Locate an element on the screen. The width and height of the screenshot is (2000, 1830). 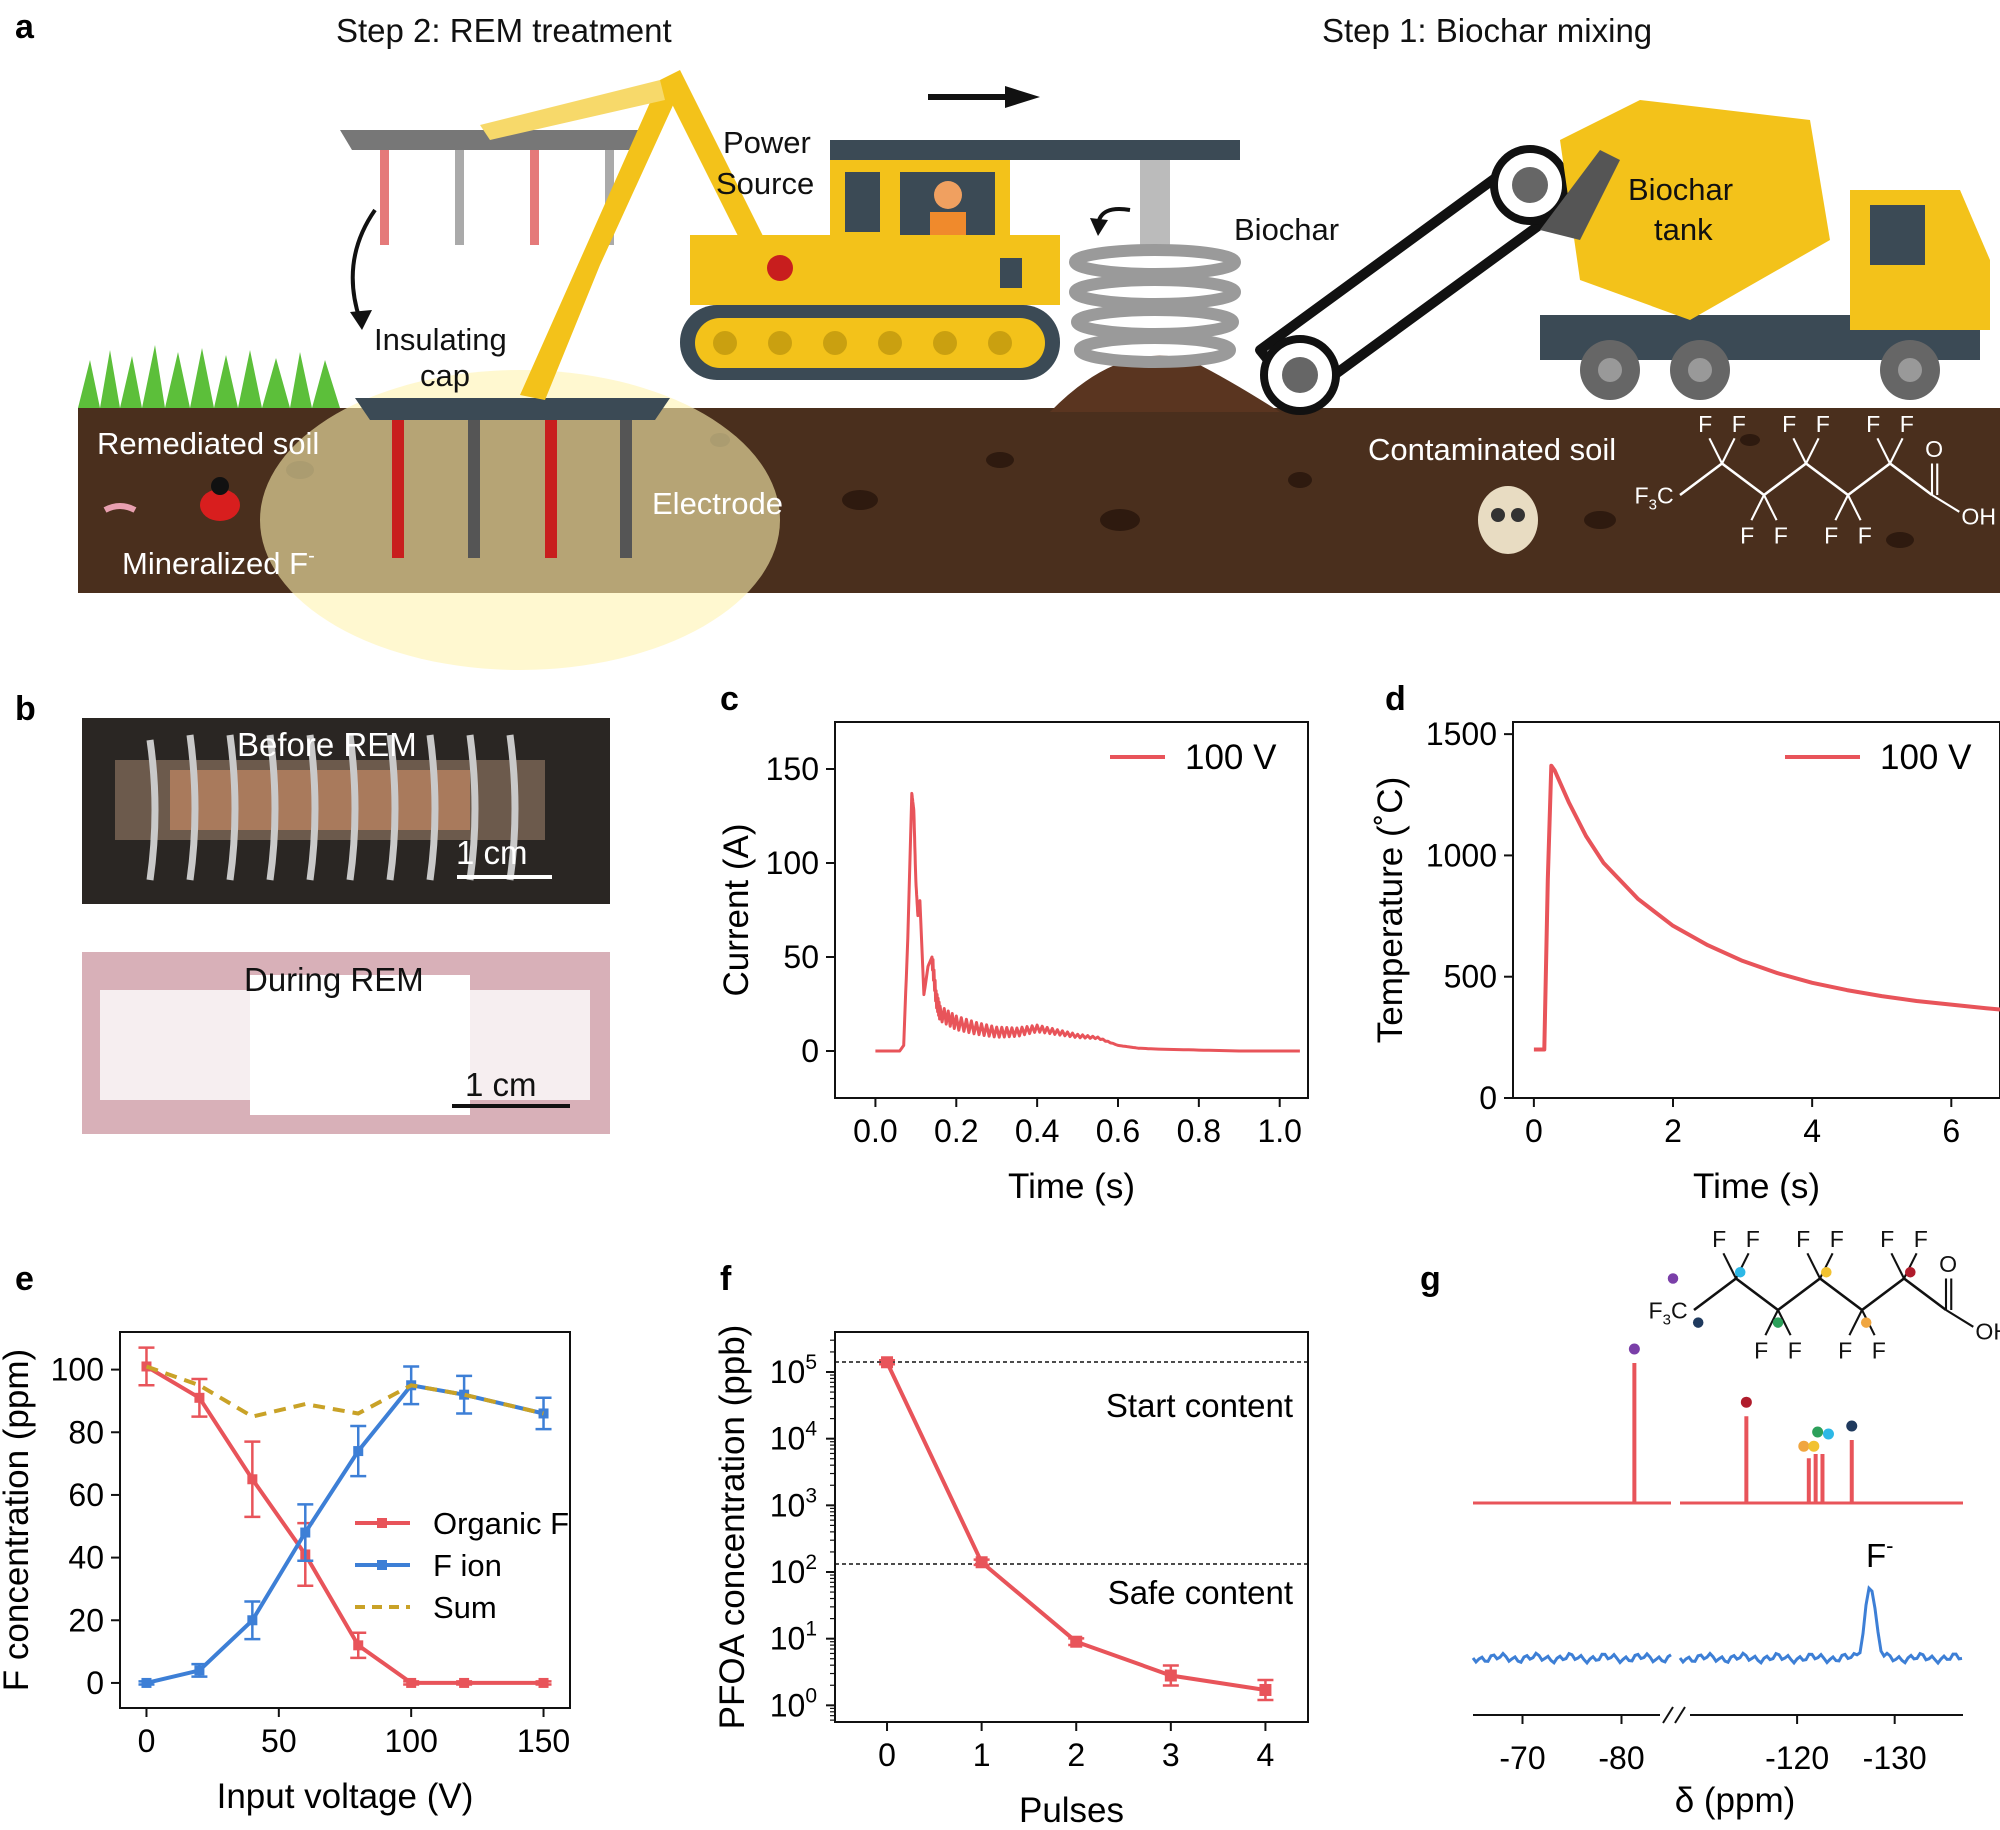
mineralized-f-label: Mineralized F- is located at coordinates (218, 563).